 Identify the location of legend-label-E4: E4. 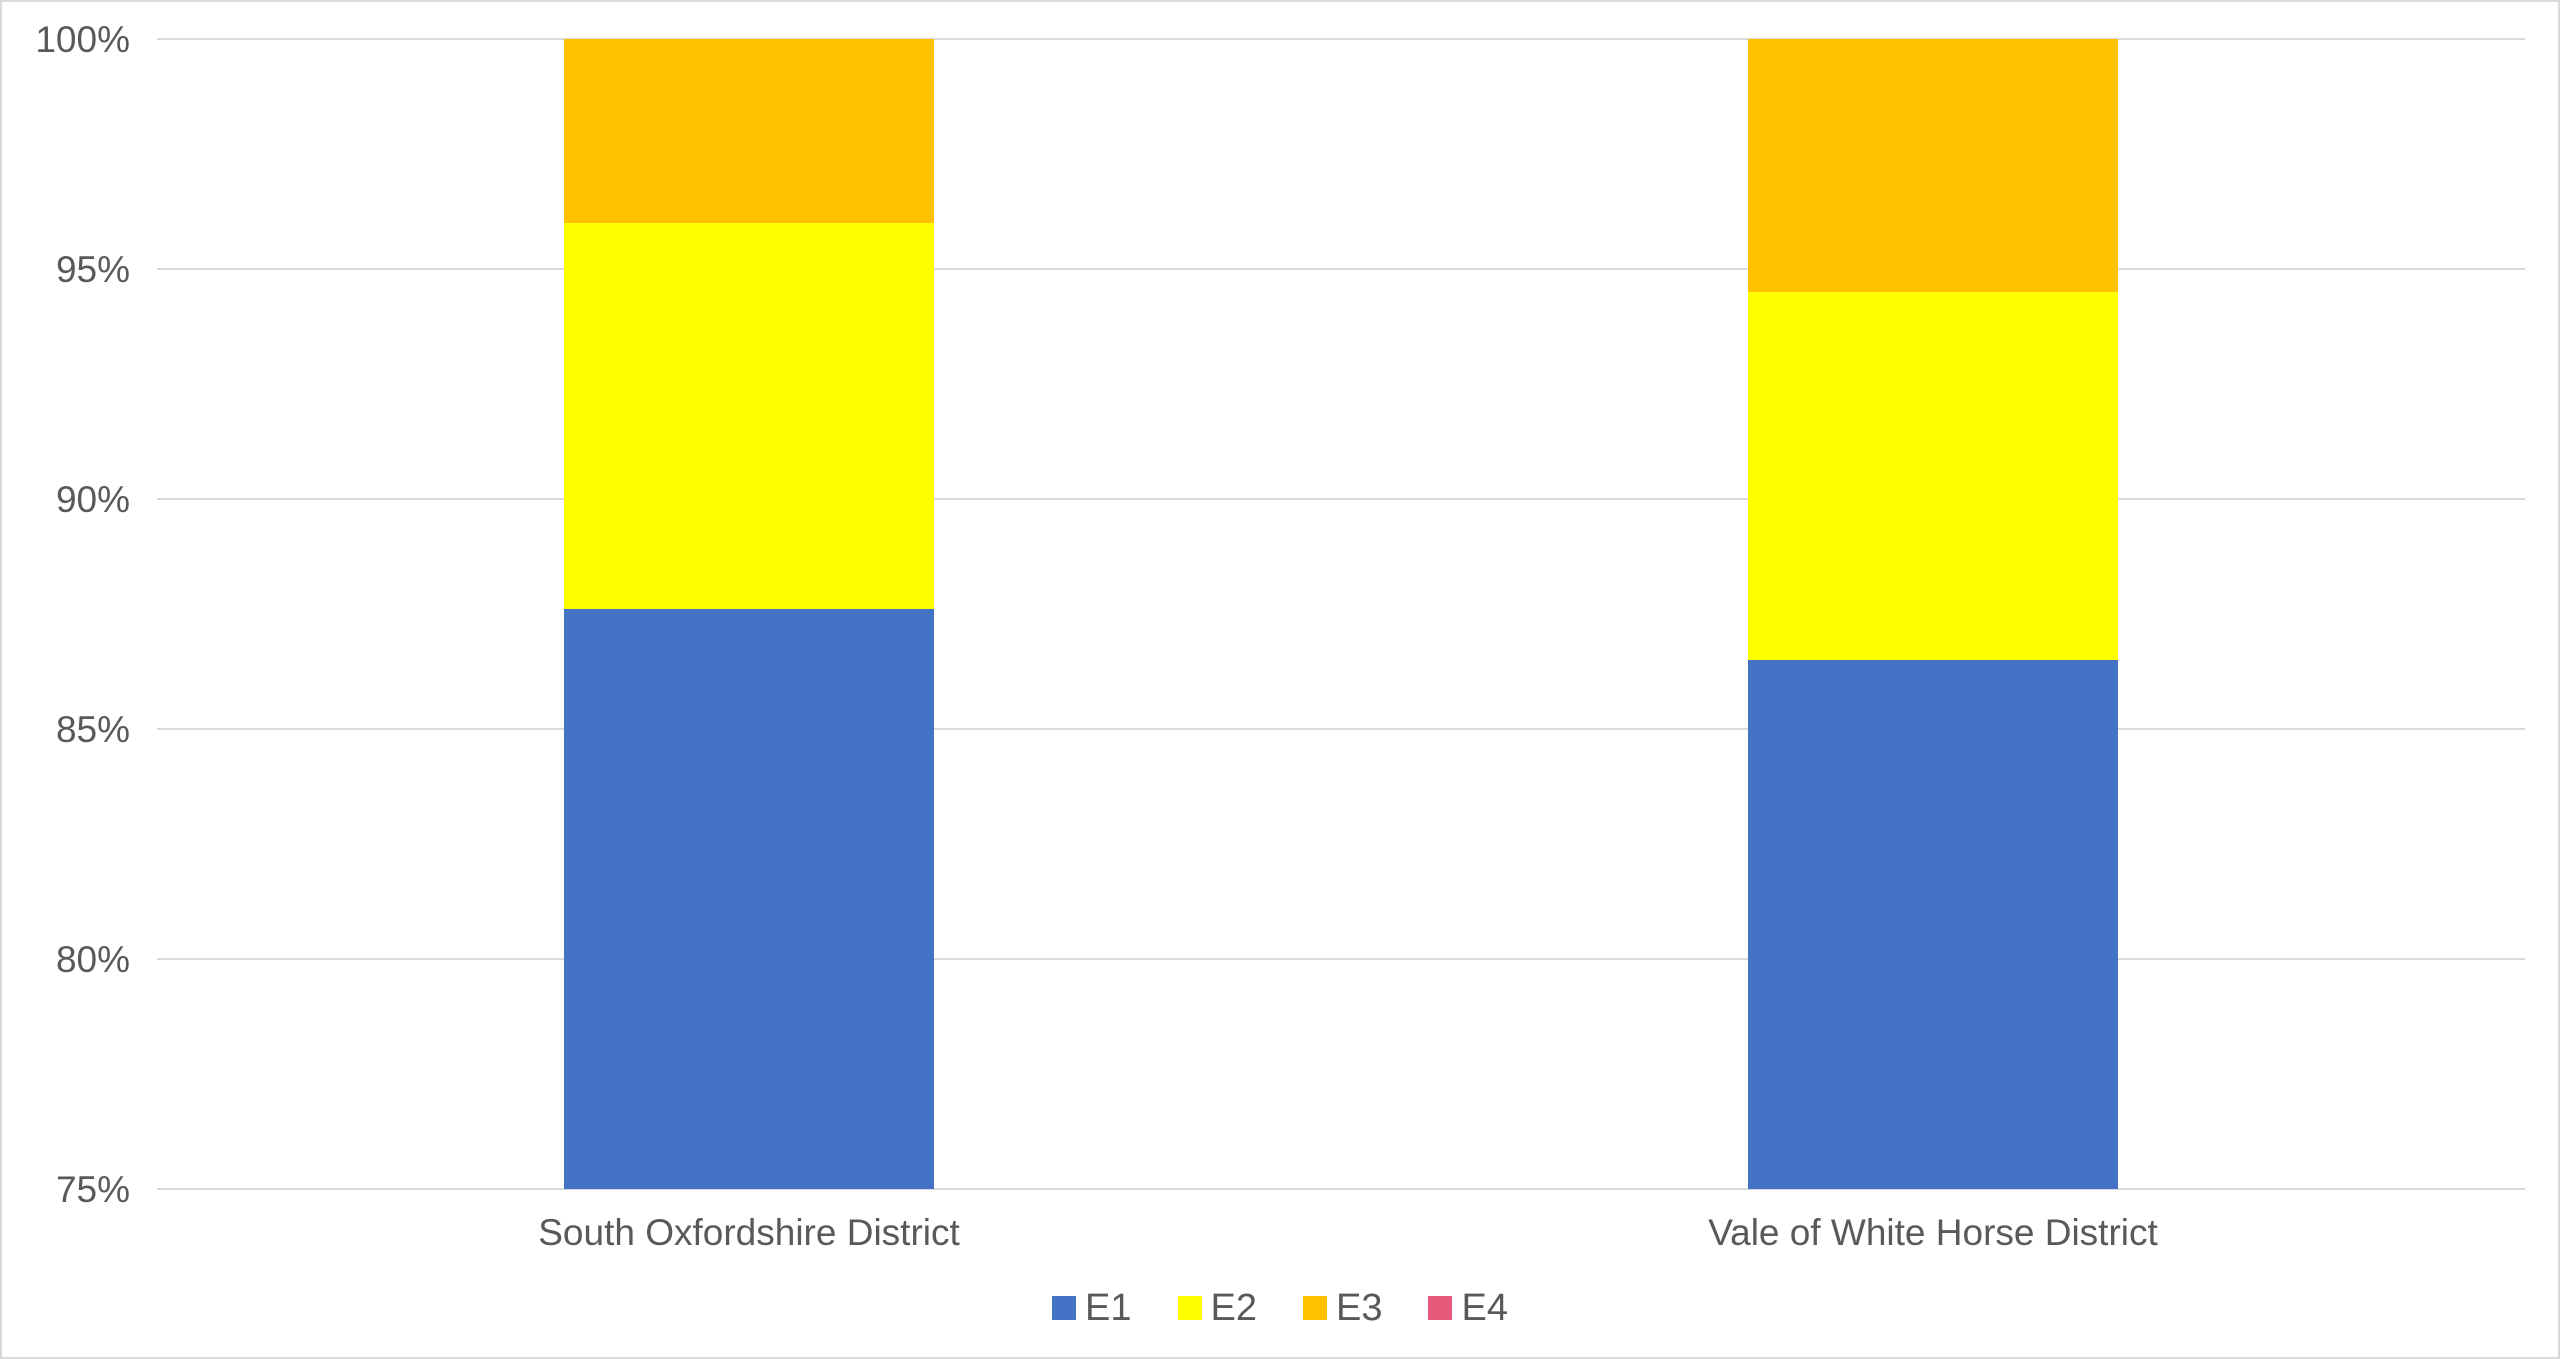
(1484, 1308).